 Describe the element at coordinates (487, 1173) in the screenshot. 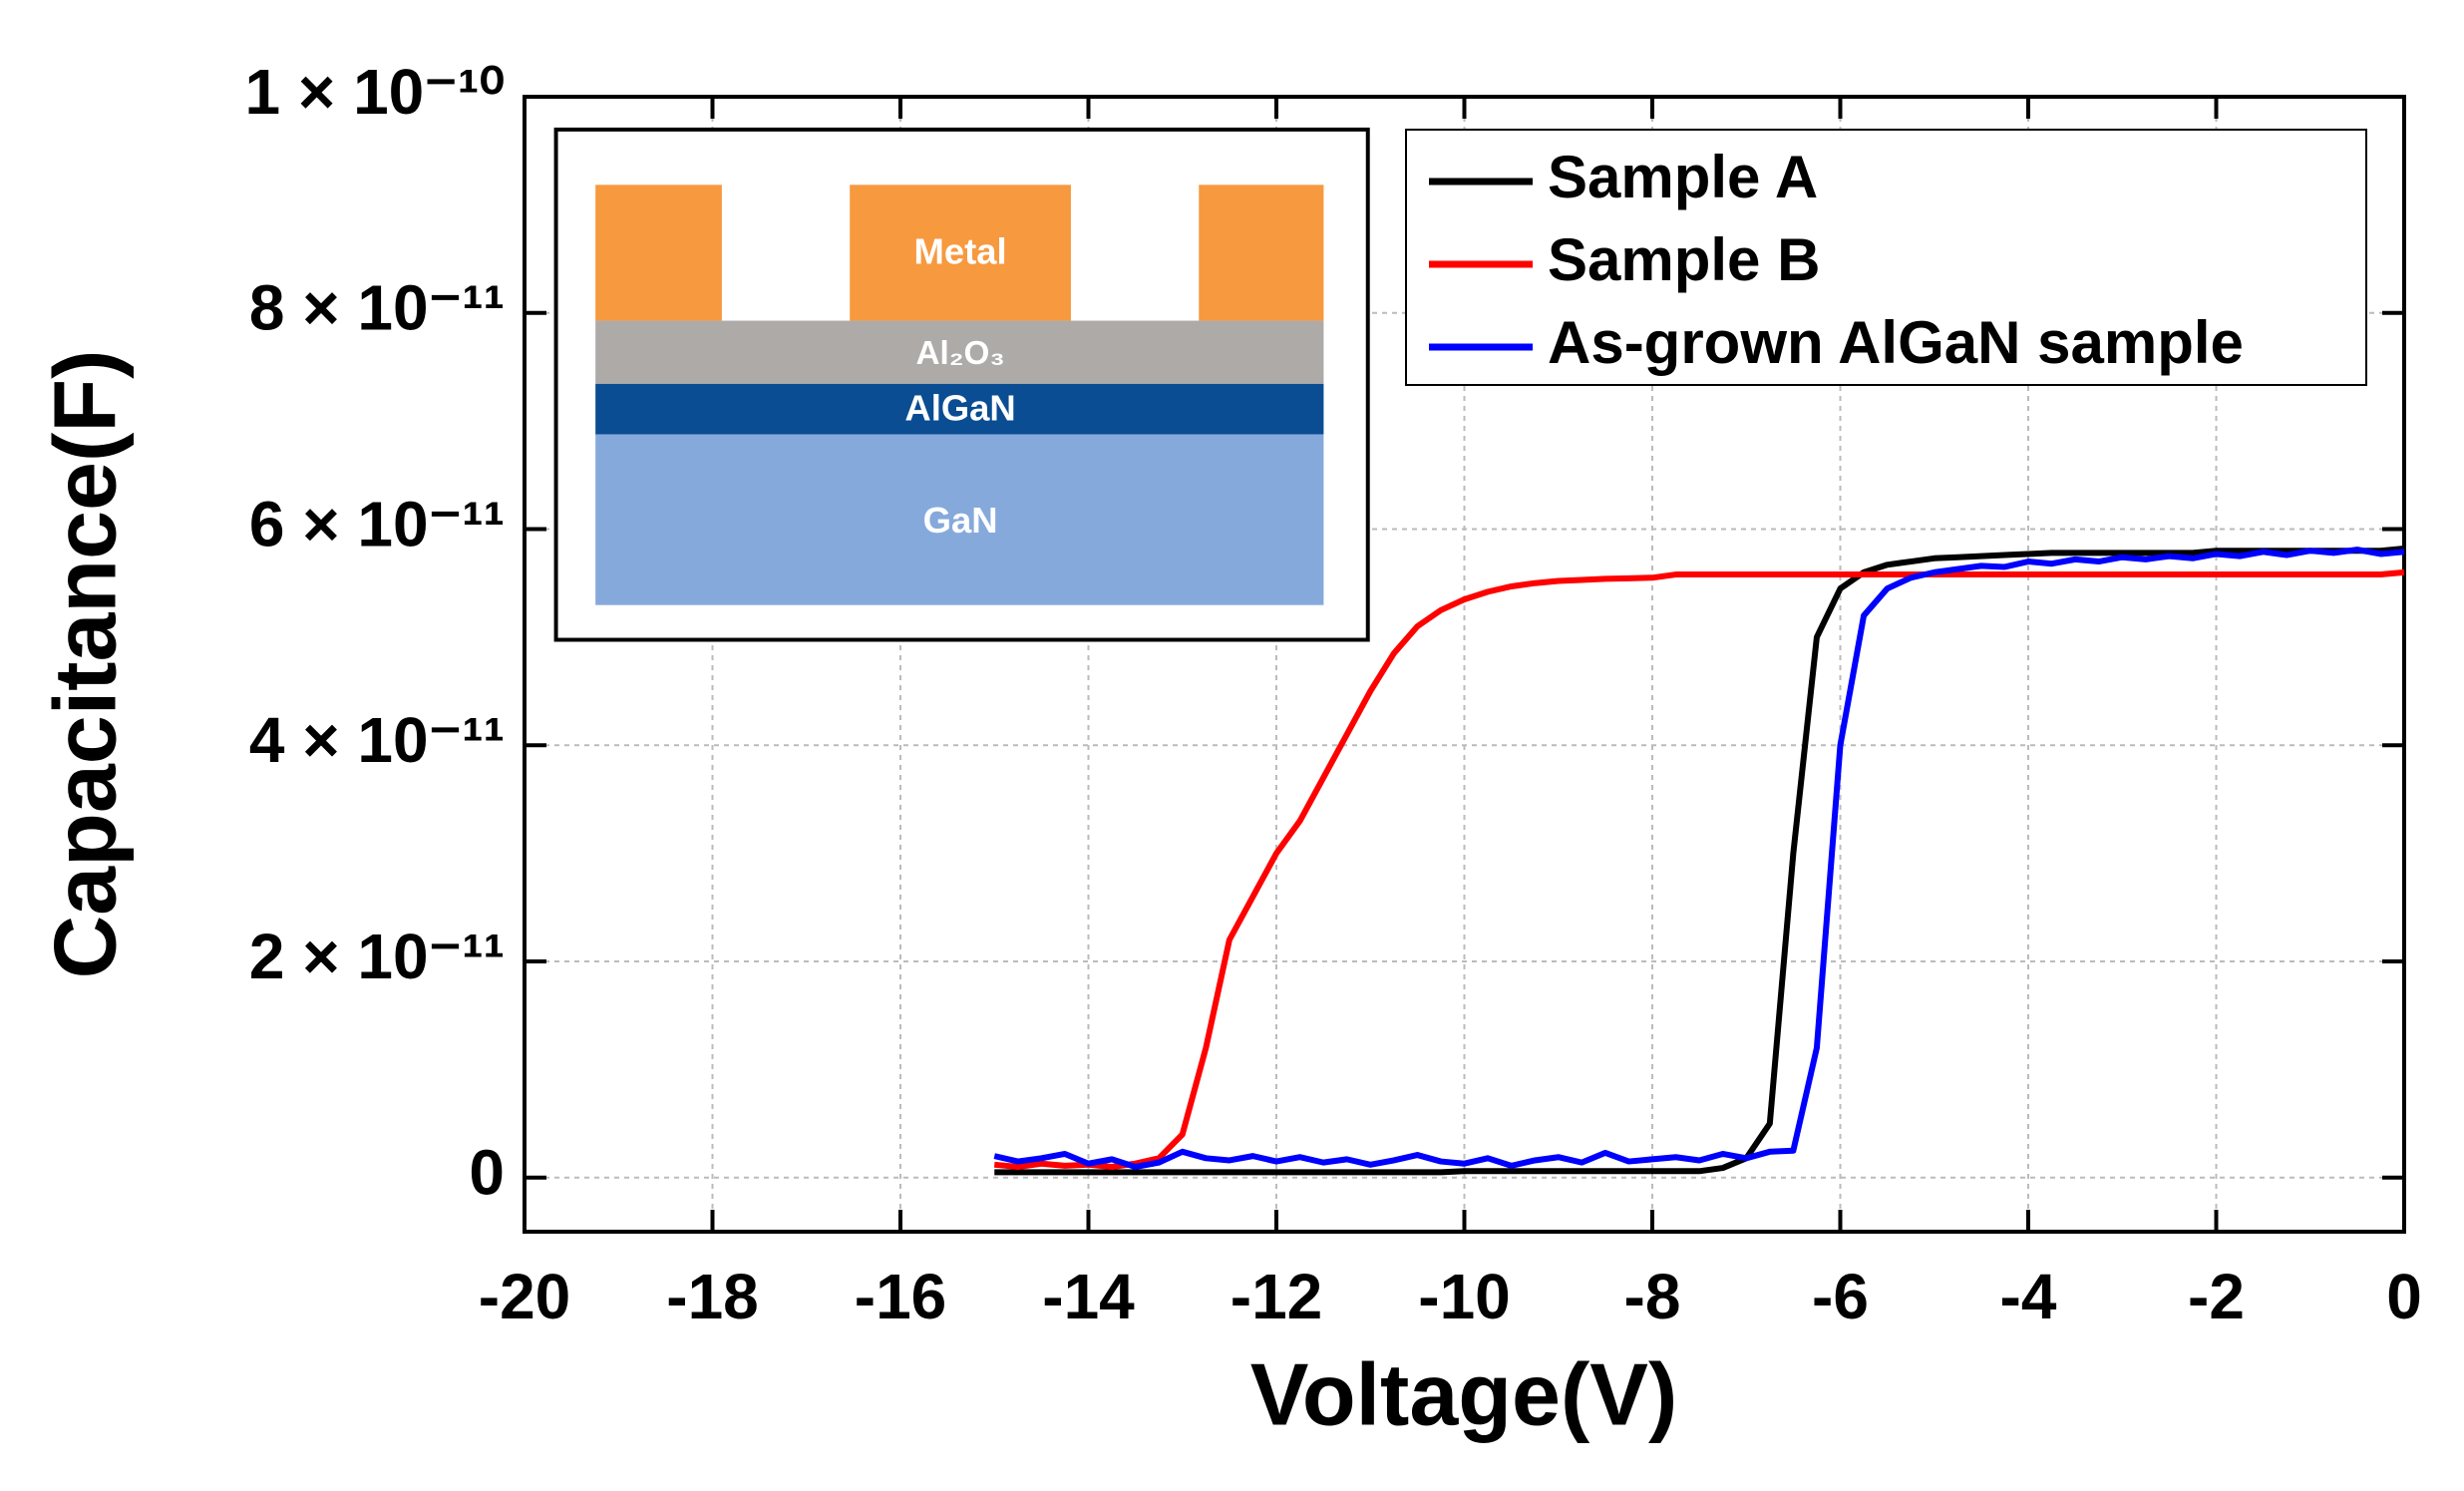

I see `y-tick-label: 0` at that location.